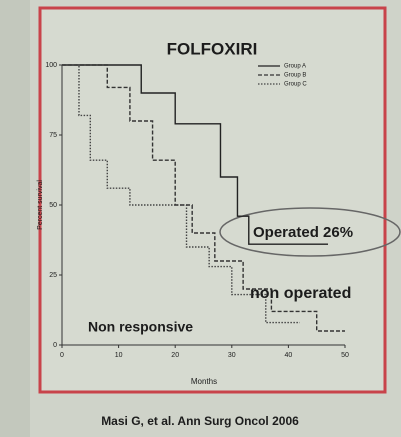 The image size is (401, 437). I want to click on highlight-ellipse, so click(310, 232).